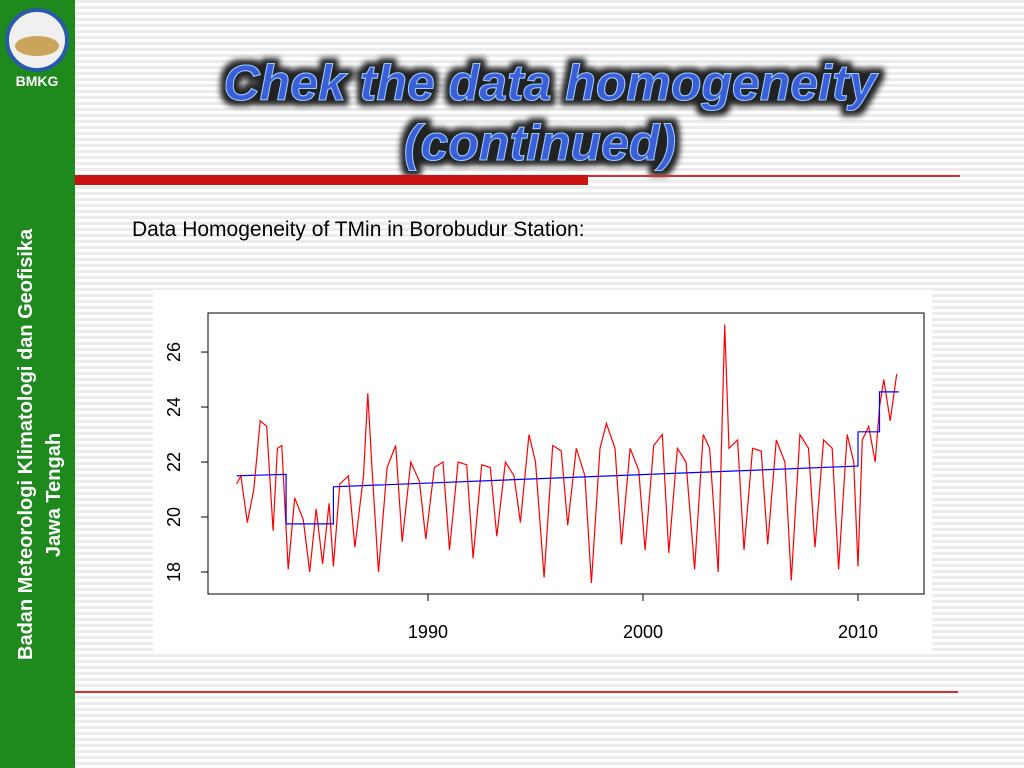  What do you see at coordinates (54, 495) in the screenshot?
I see `sidebar-text: Jawa Tengah` at bounding box center [54, 495].